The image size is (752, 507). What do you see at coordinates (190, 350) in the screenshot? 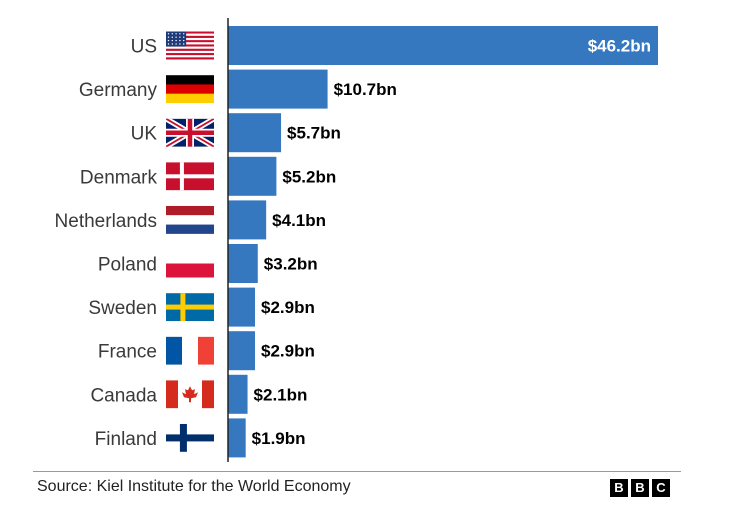
I see `france-flag-icon` at bounding box center [190, 350].